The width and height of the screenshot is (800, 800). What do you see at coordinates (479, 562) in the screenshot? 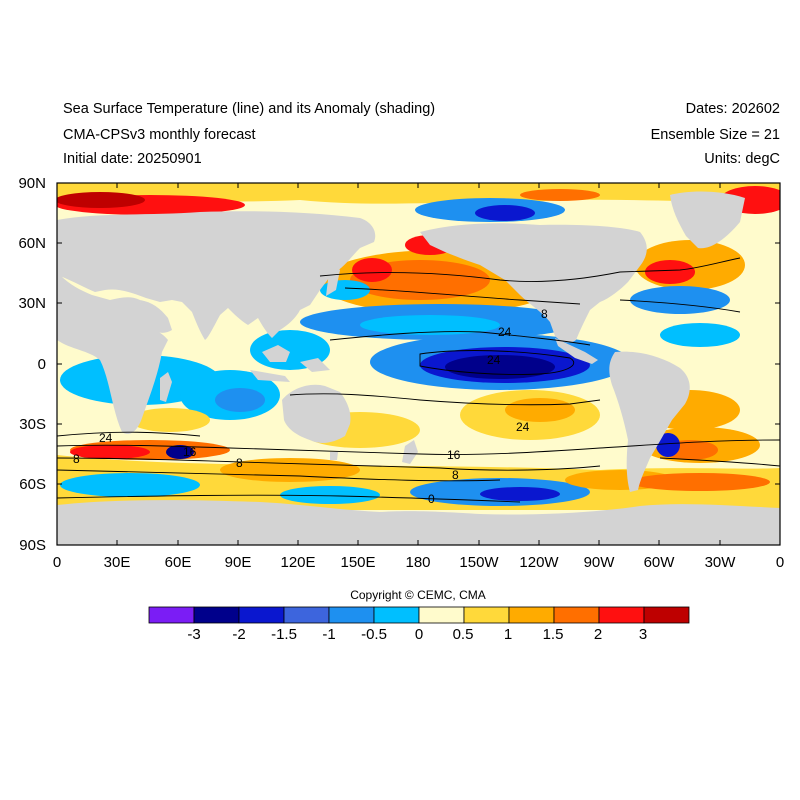
I see `x-tick-label: 150W` at bounding box center [479, 562].